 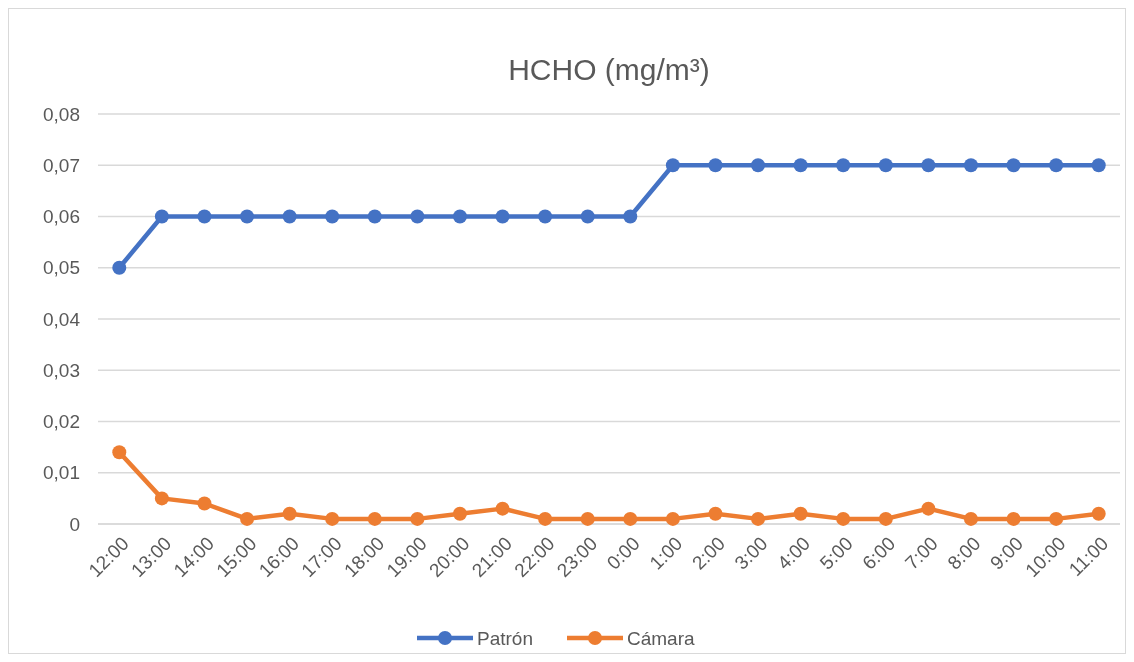 I want to click on y-tick-label: 0,06, so click(x=61, y=217).